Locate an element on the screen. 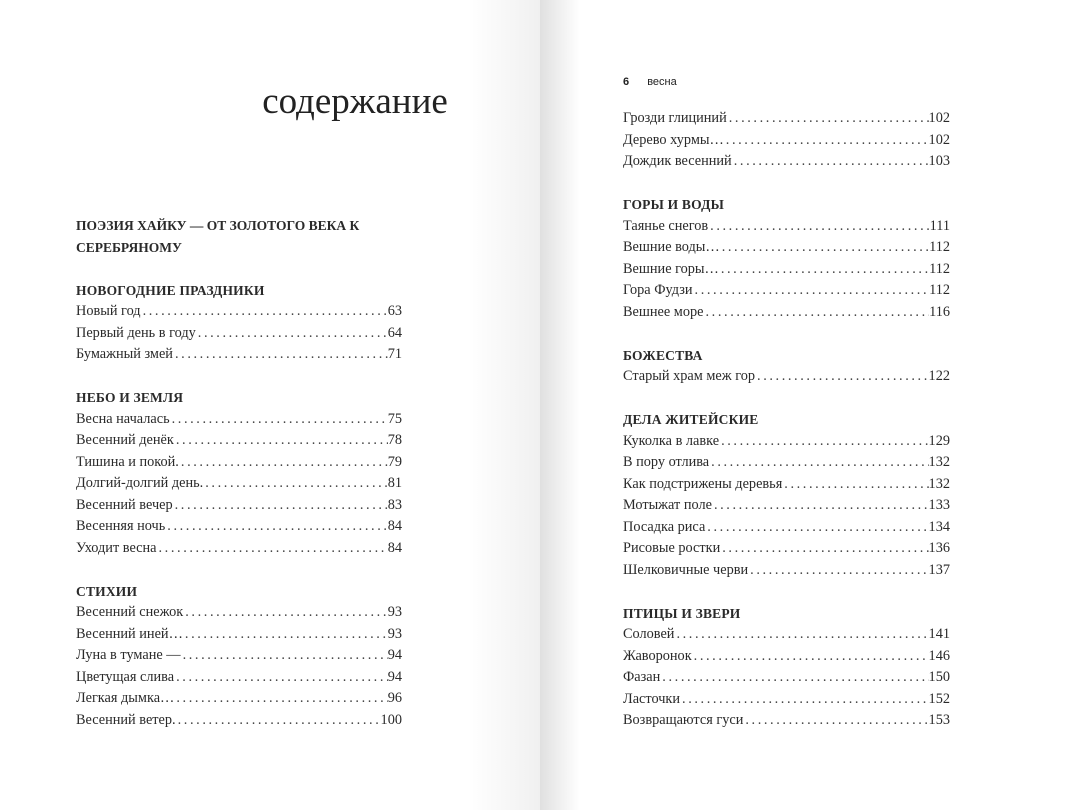 The image size is (1080, 810). entry-page-number: 79 is located at coordinates (394, 461).